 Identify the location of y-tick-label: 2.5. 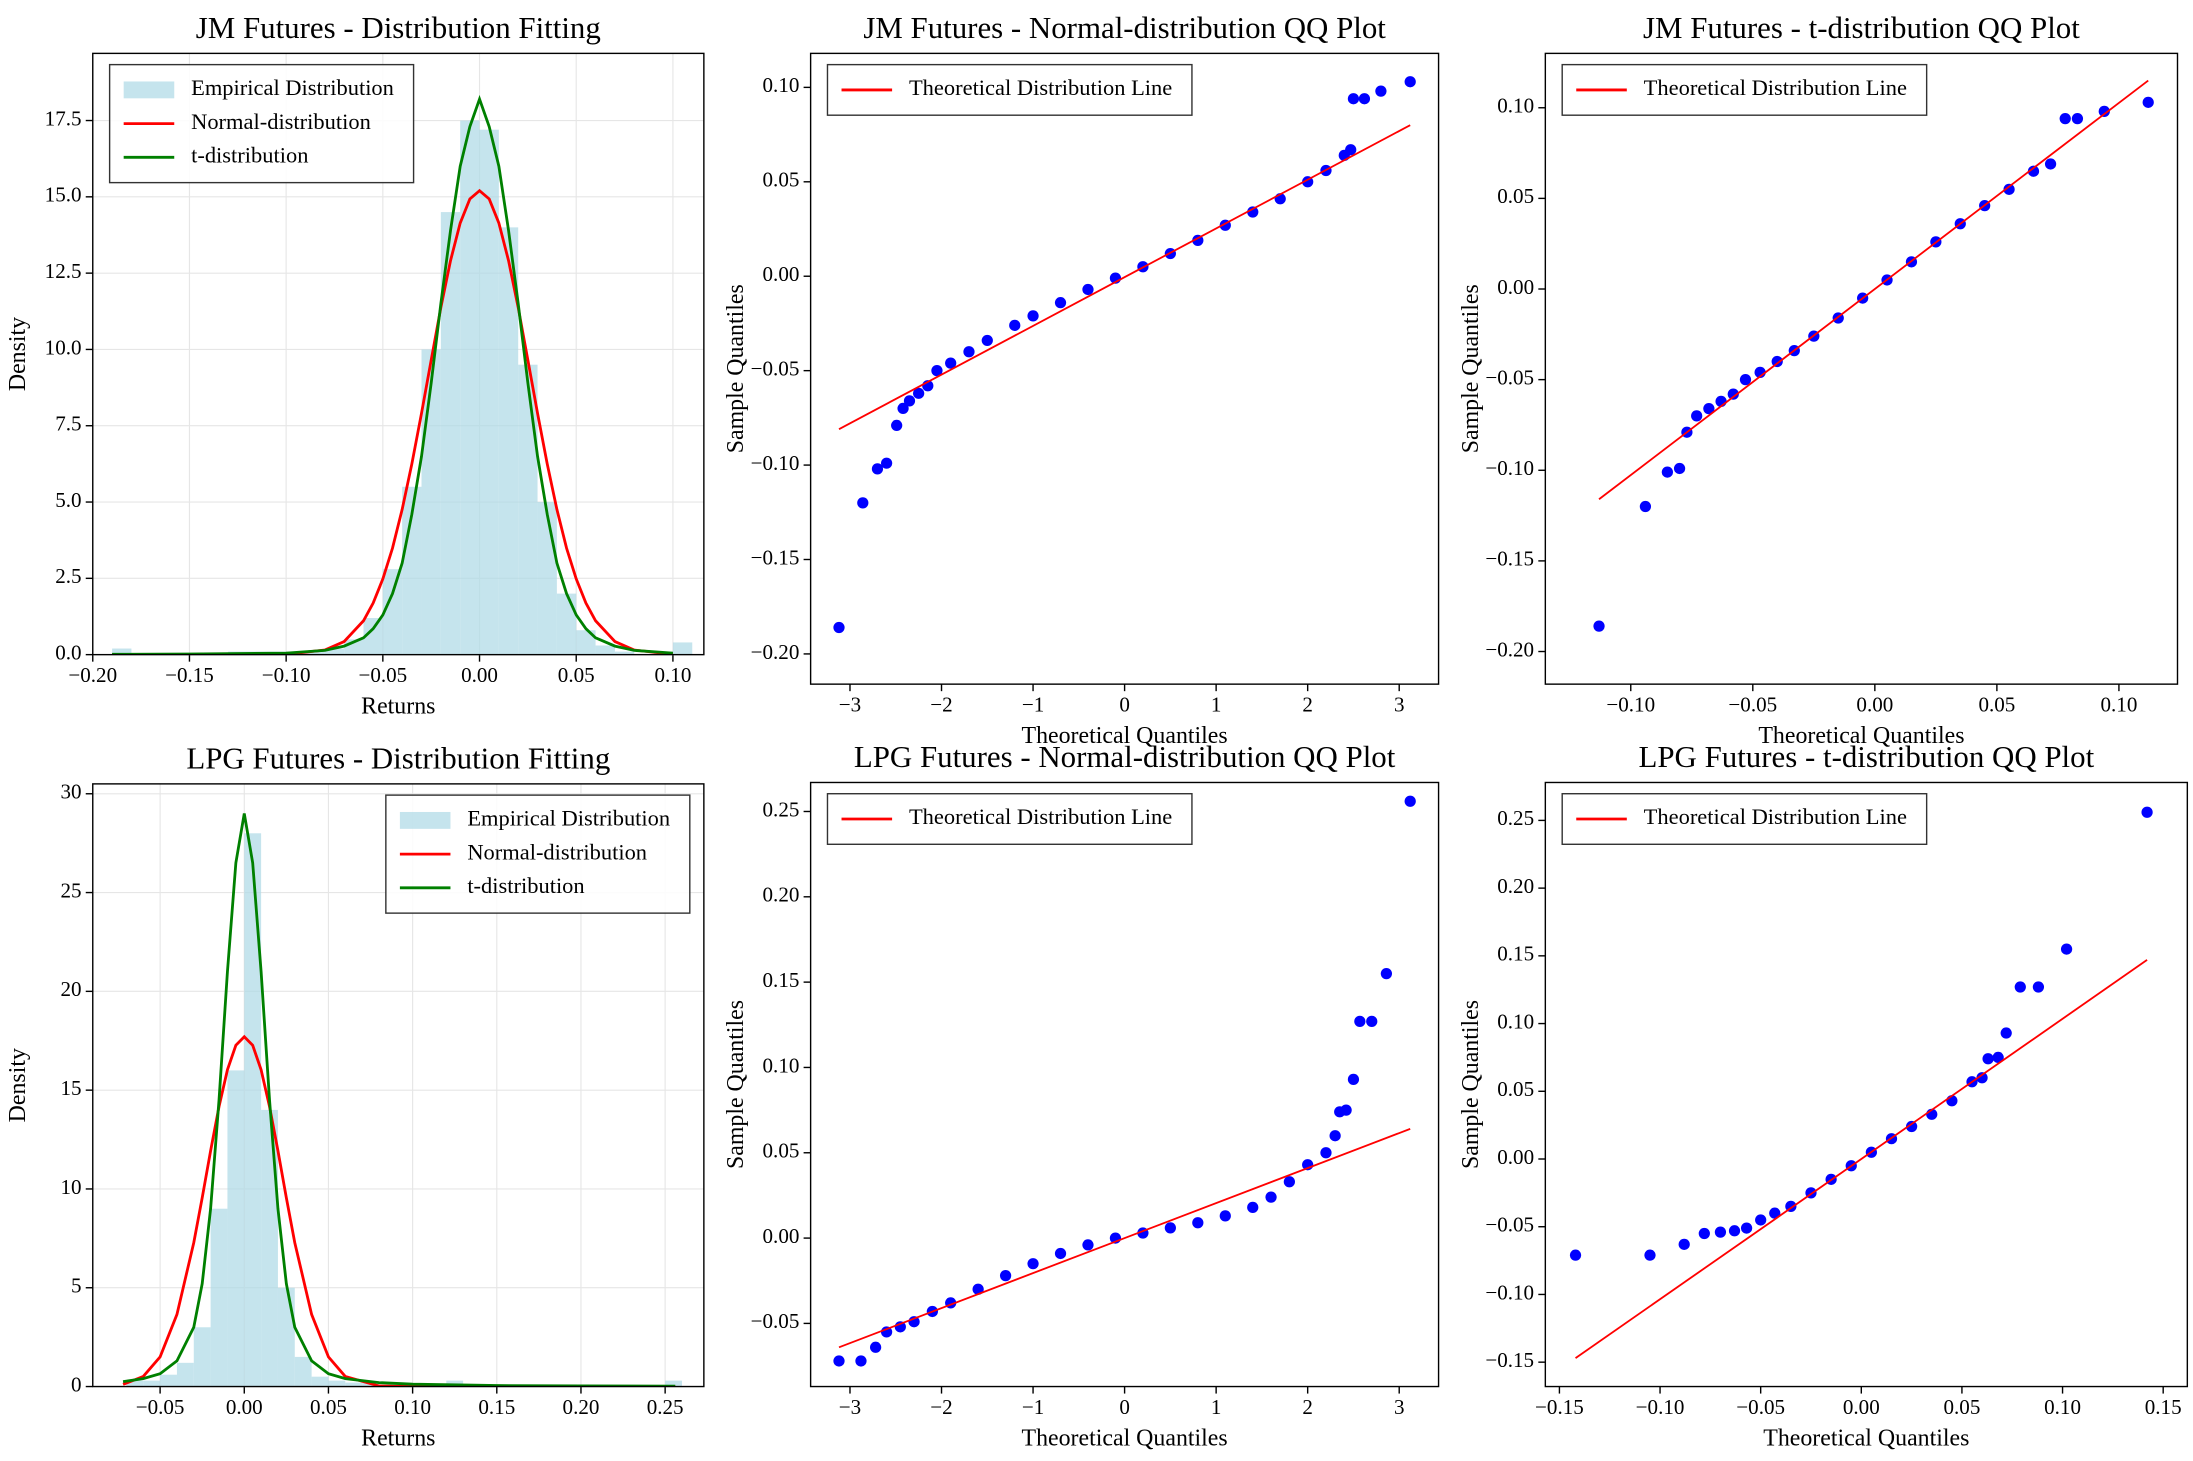
(68, 576).